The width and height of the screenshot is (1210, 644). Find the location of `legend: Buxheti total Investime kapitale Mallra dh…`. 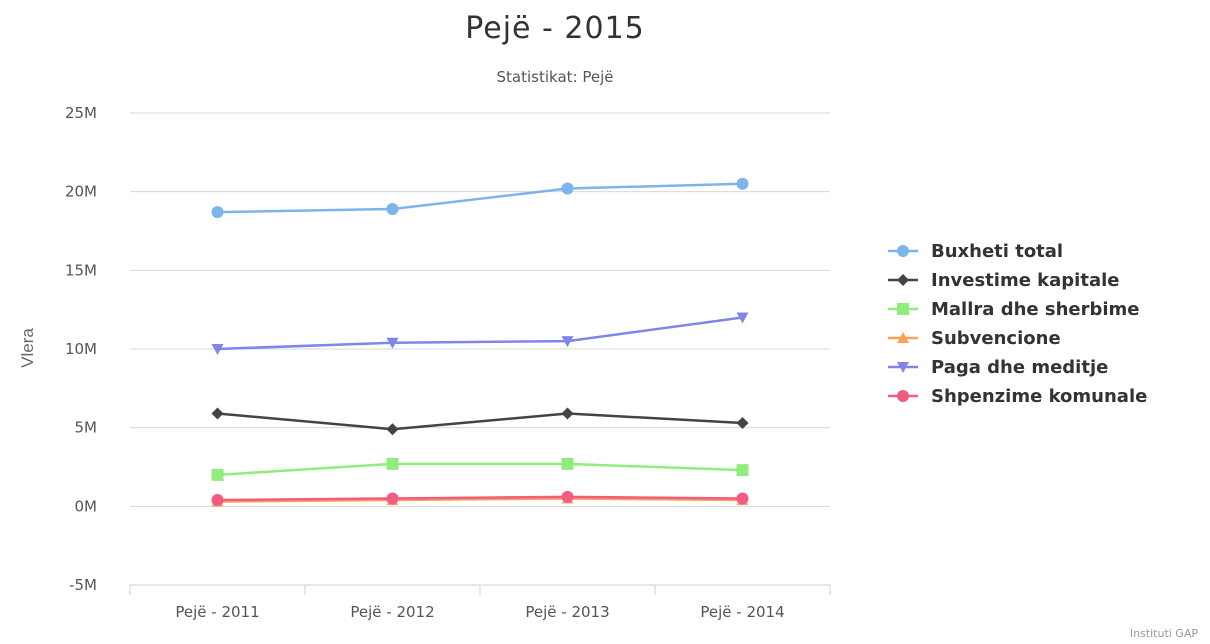

legend: Buxheti total Investime kapitale Mallra dh… is located at coordinates (1017, 324).